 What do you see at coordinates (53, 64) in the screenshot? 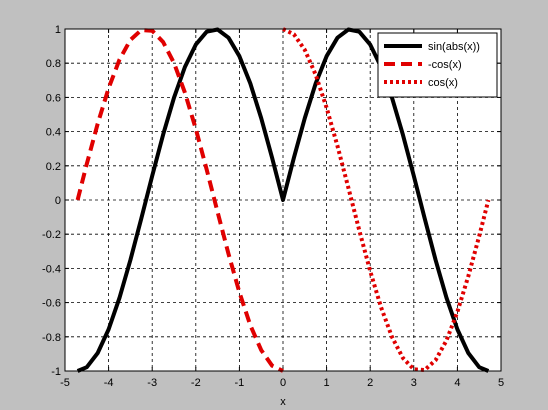
I see `y-tick-label: 0.8` at bounding box center [53, 64].